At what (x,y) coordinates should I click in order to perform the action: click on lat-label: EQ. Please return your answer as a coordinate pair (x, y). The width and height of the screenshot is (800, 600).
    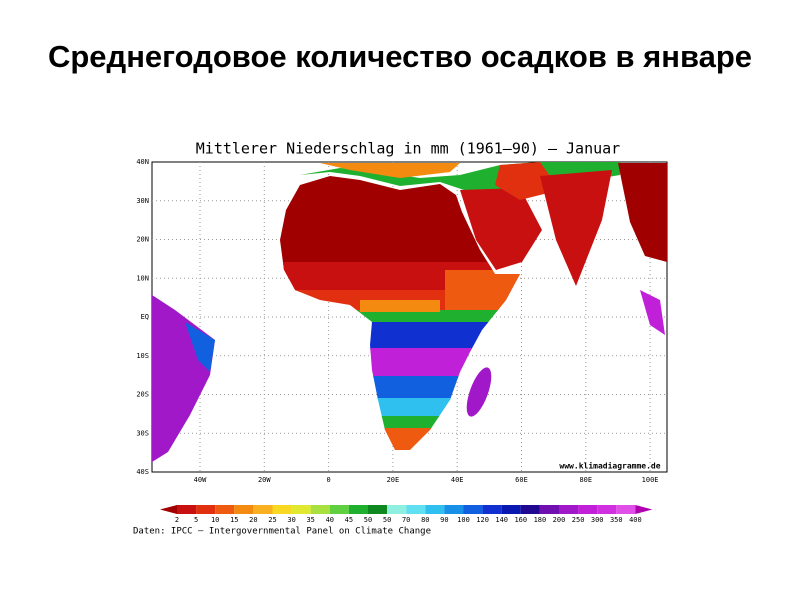
    Looking at the image, I should click on (145, 317).